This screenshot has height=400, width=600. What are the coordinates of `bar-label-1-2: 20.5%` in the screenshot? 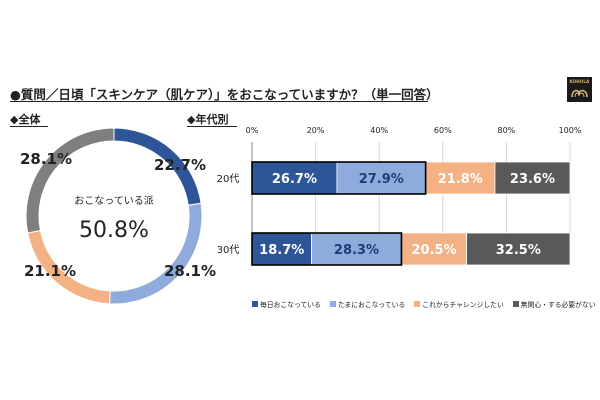 It's located at (434, 250).